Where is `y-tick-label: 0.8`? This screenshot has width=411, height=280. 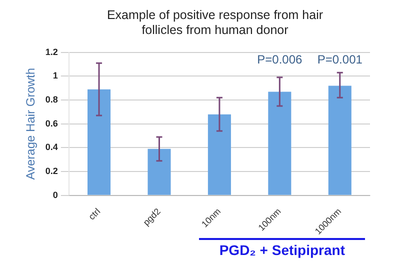
y-tick-label: 0.8 is located at coordinates (51, 99).